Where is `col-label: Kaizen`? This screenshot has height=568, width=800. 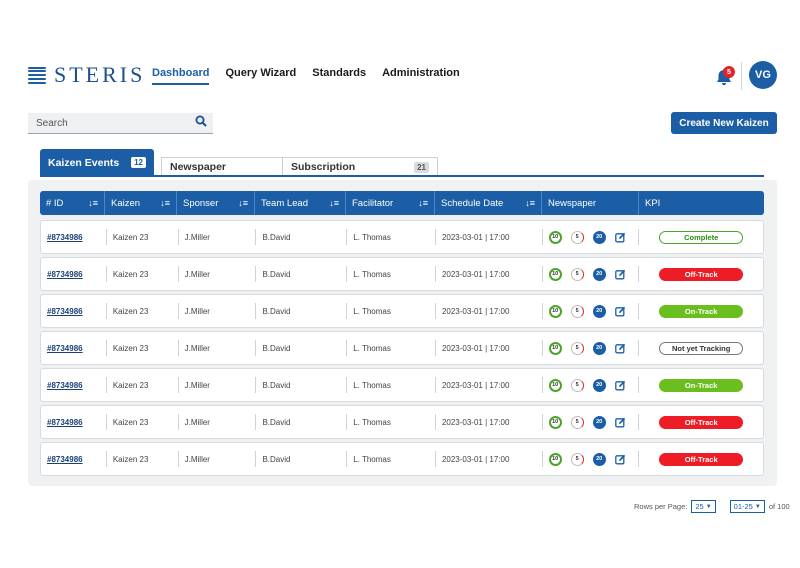
col-label: Kaizen is located at coordinates (126, 203).